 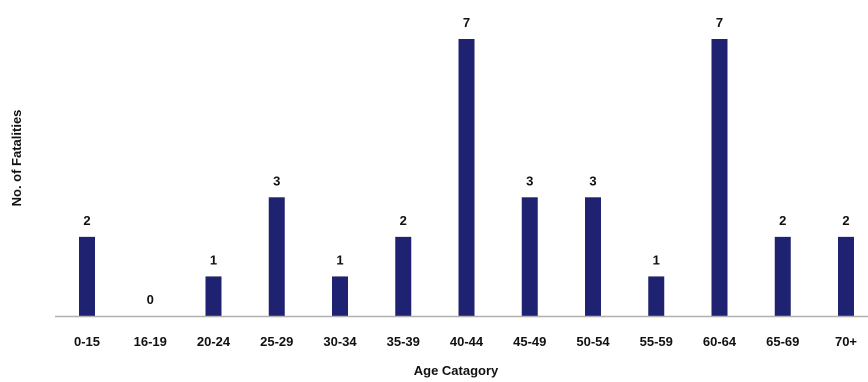 What do you see at coordinates (403, 341) in the screenshot?
I see `x-tick-label-35-39: 35-39` at bounding box center [403, 341].